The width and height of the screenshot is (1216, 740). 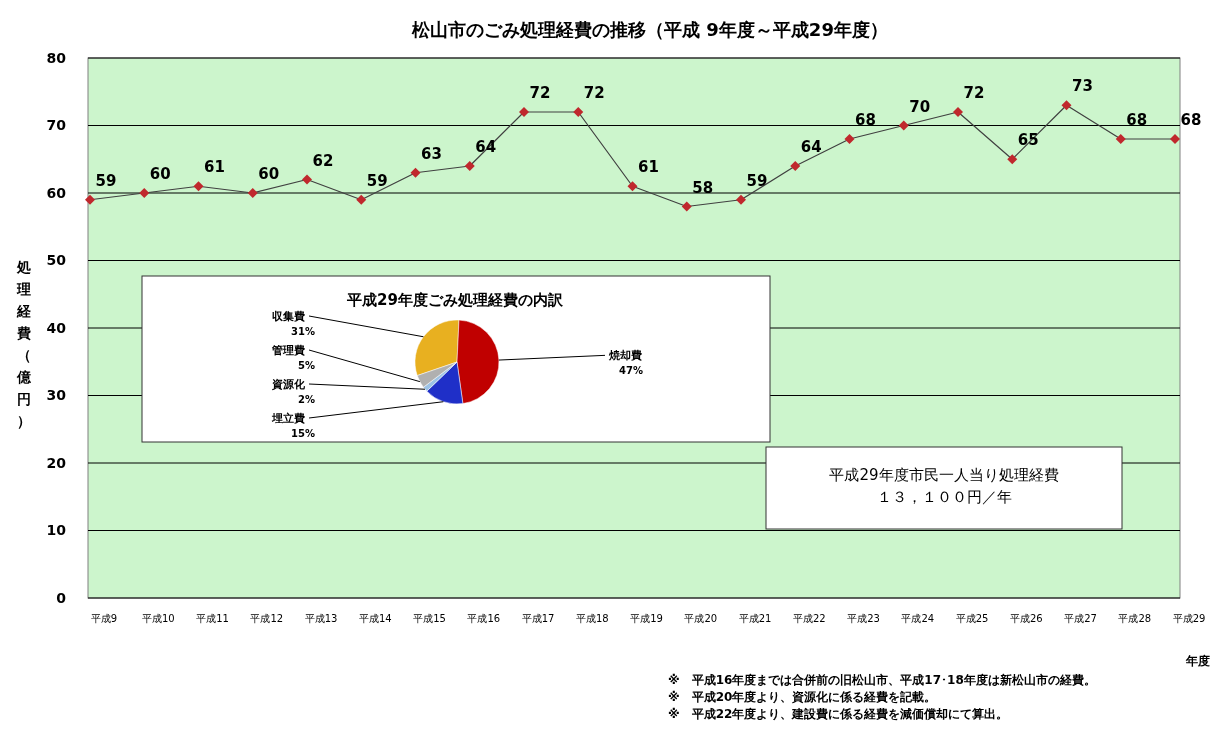 I want to click on x-tick-label: 平成15, so click(x=429, y=618).